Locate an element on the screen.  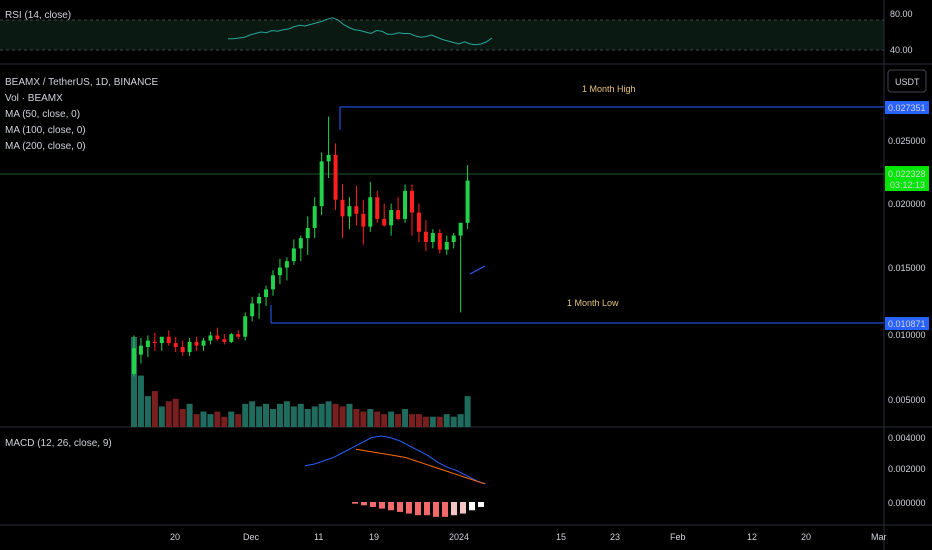
last-price-tag is located at coordinates (907, 178).